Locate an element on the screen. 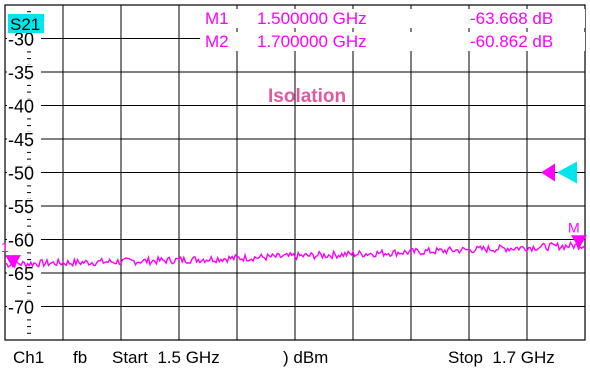  y-tick-label: -45 is located at coordinates (21, 140).